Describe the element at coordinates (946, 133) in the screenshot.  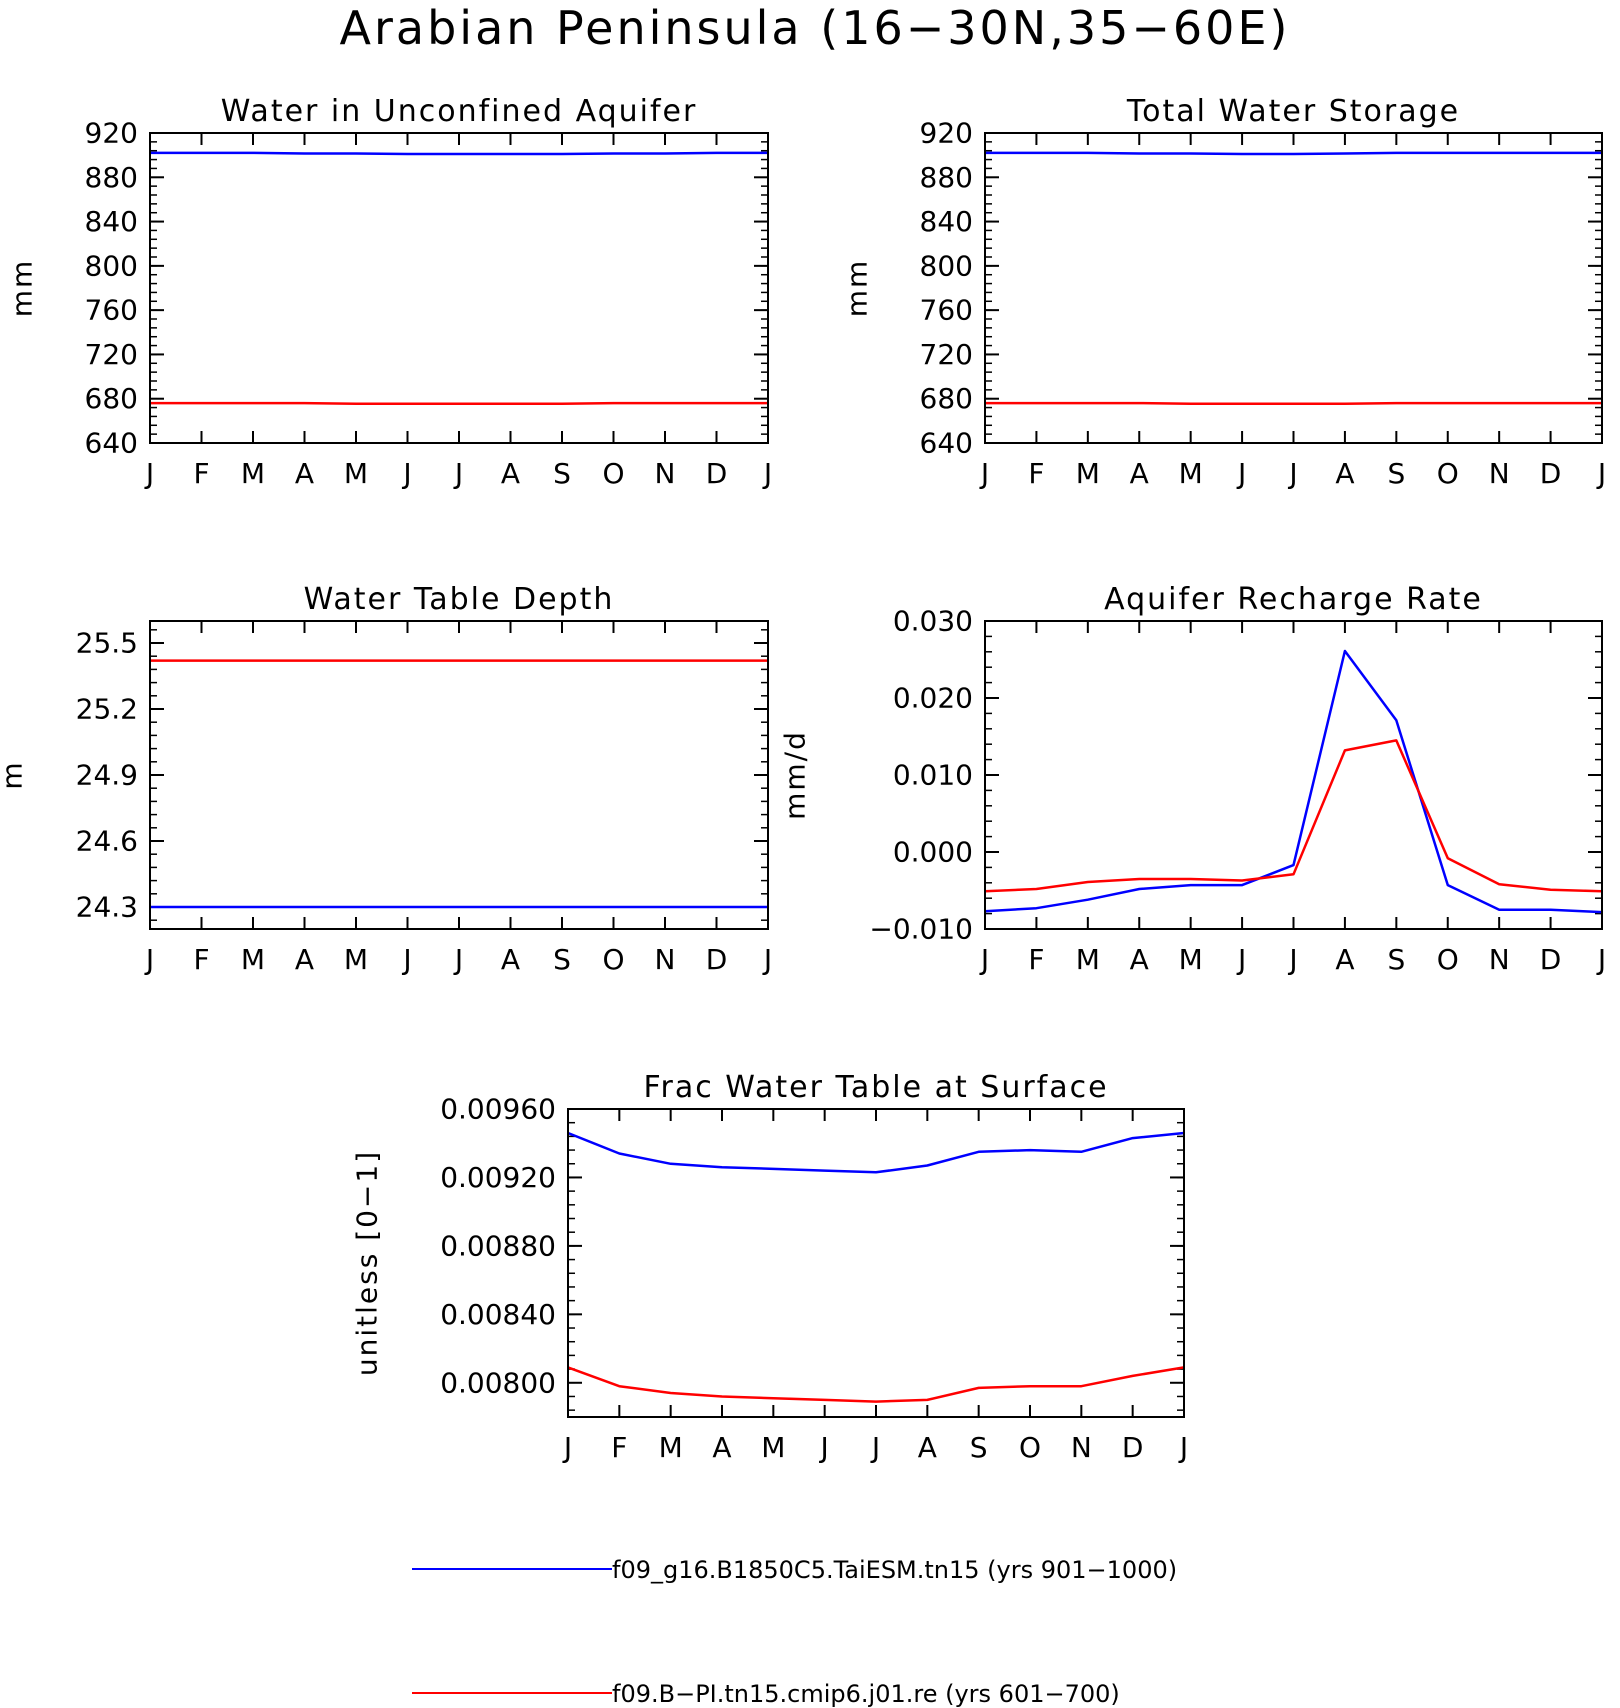
I see `y-tick-label: 920` at that location.